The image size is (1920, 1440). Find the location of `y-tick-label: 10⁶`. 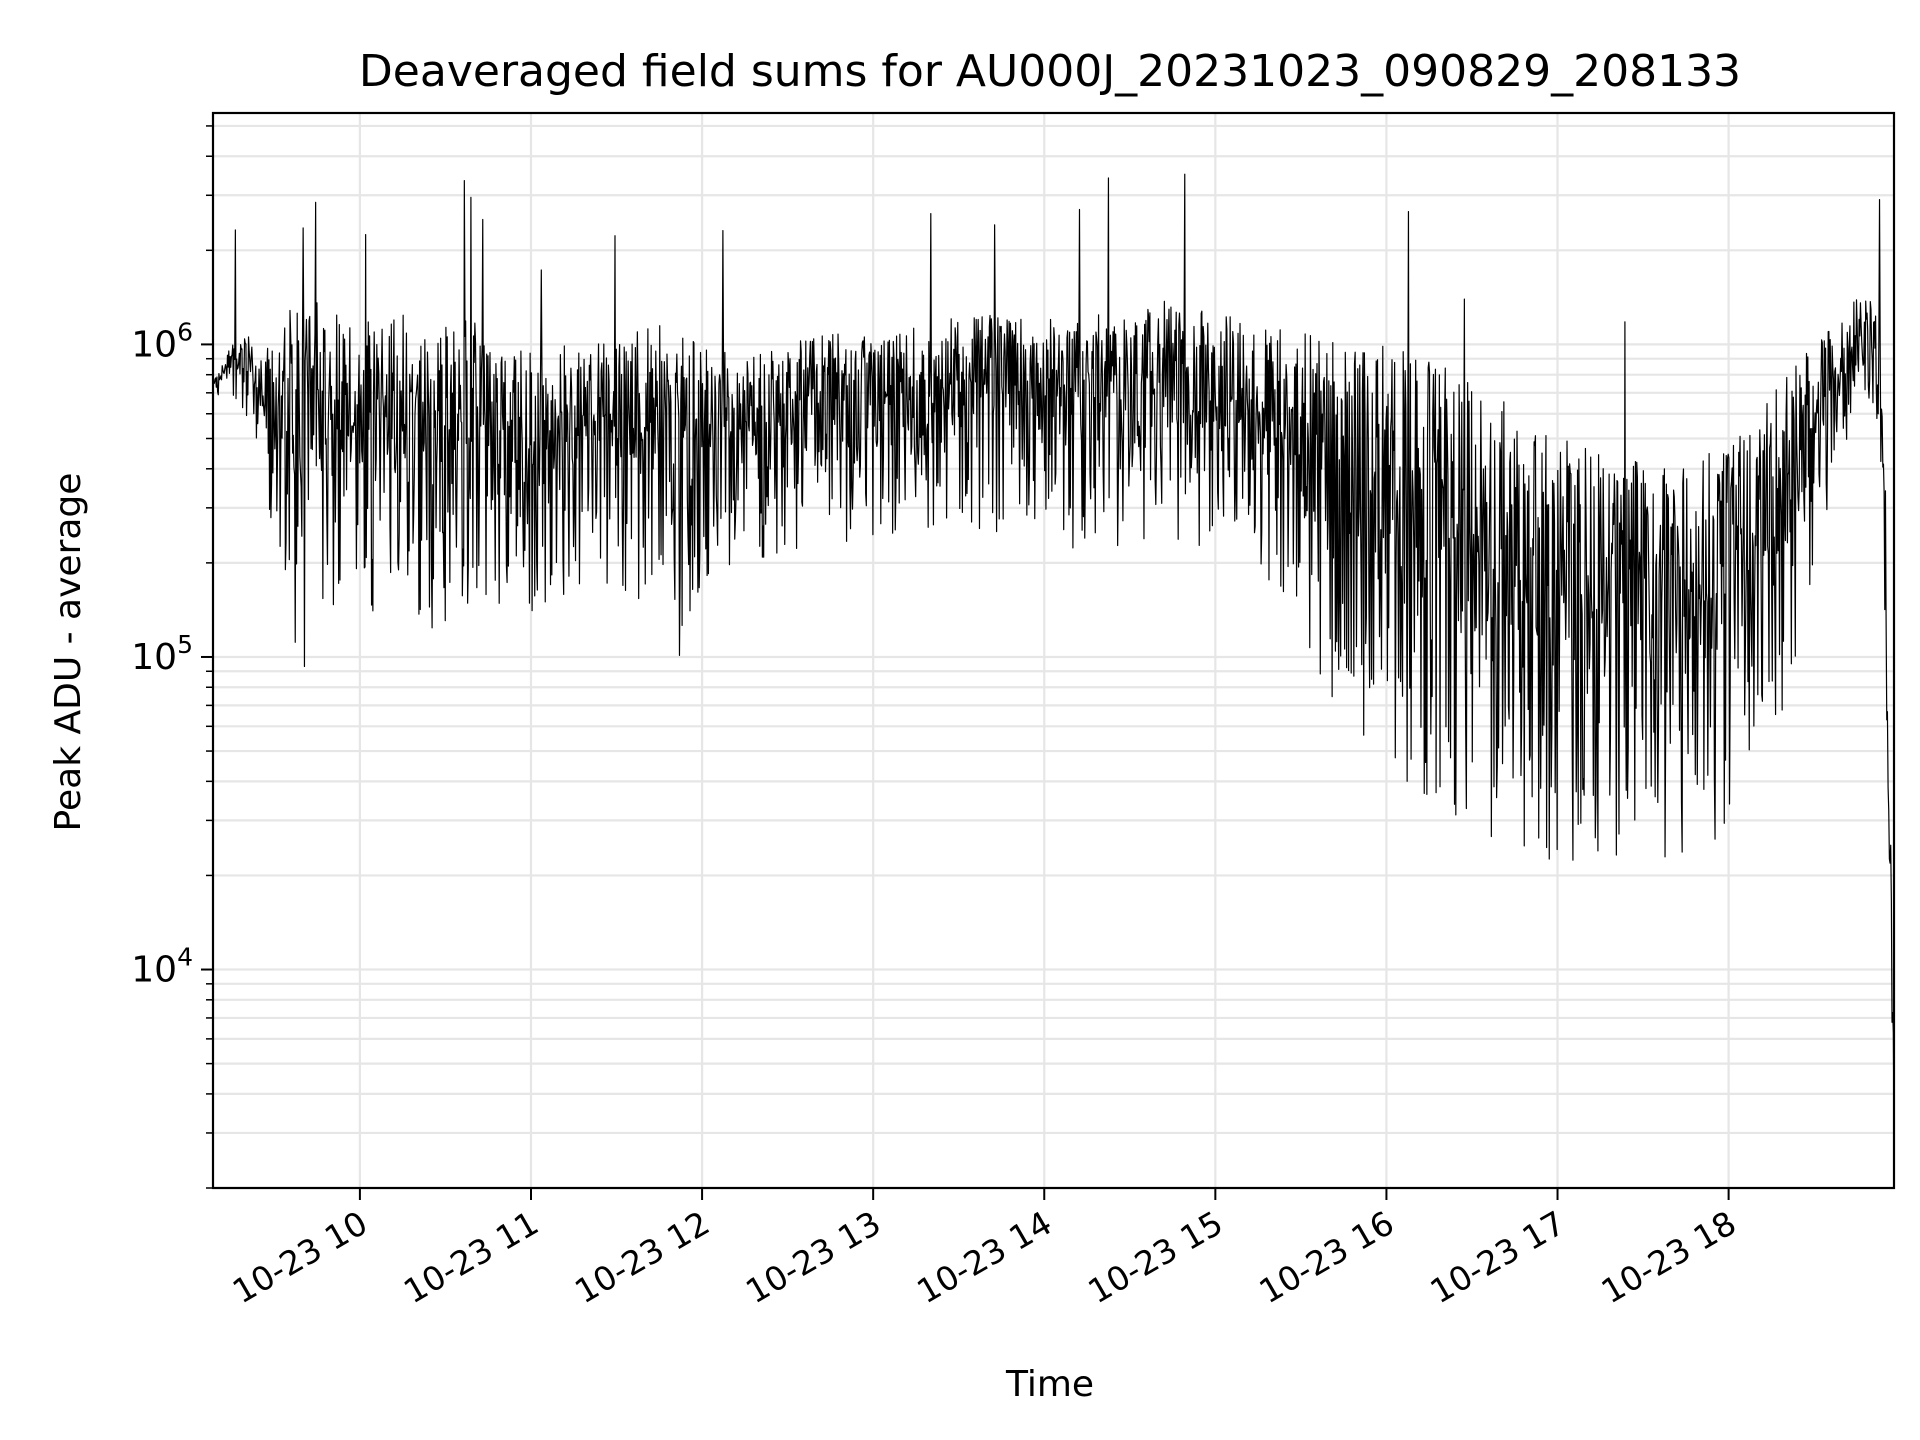

y-tick-label: 10⁶ is located at coordinates (162, 341).